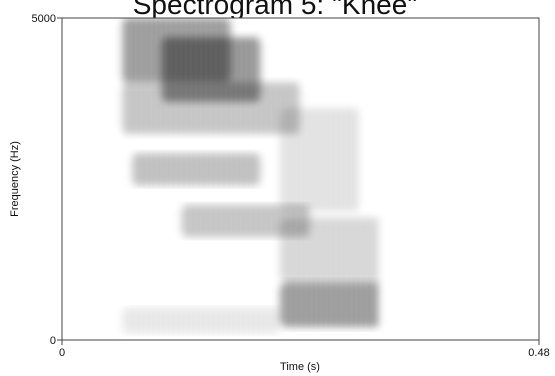 The width and height of the screenshot is (555, 376). What do you see at coordinates (15, 179) in the screenshot?
I see `y-axis-label: Frequency (Hz)` at bounding box center [15, 179].